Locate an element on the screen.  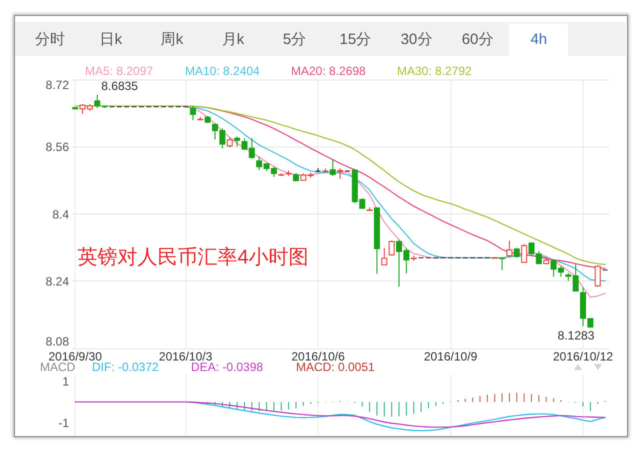
y-tick-label: -1 is located at coordinates (64, 423).